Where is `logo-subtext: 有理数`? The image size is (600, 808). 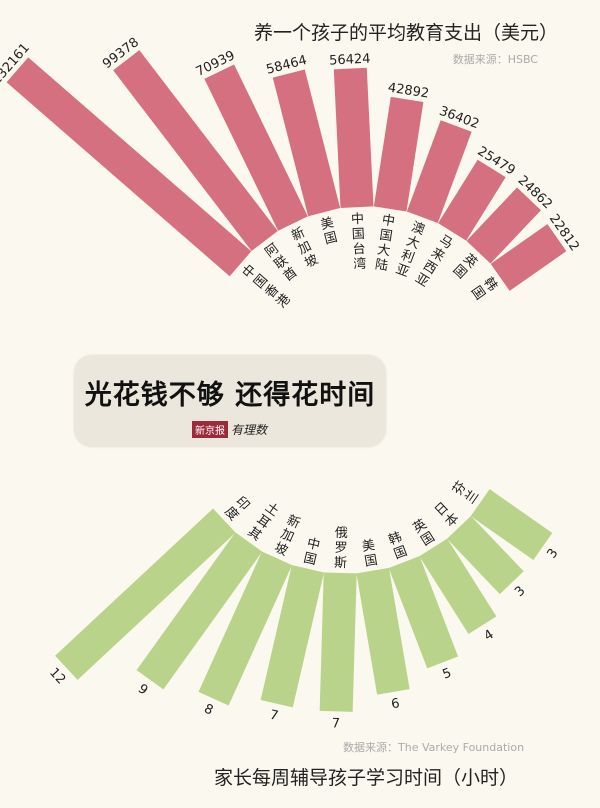 logo-subtext: 有理数 is located at coordinates (249, 430).